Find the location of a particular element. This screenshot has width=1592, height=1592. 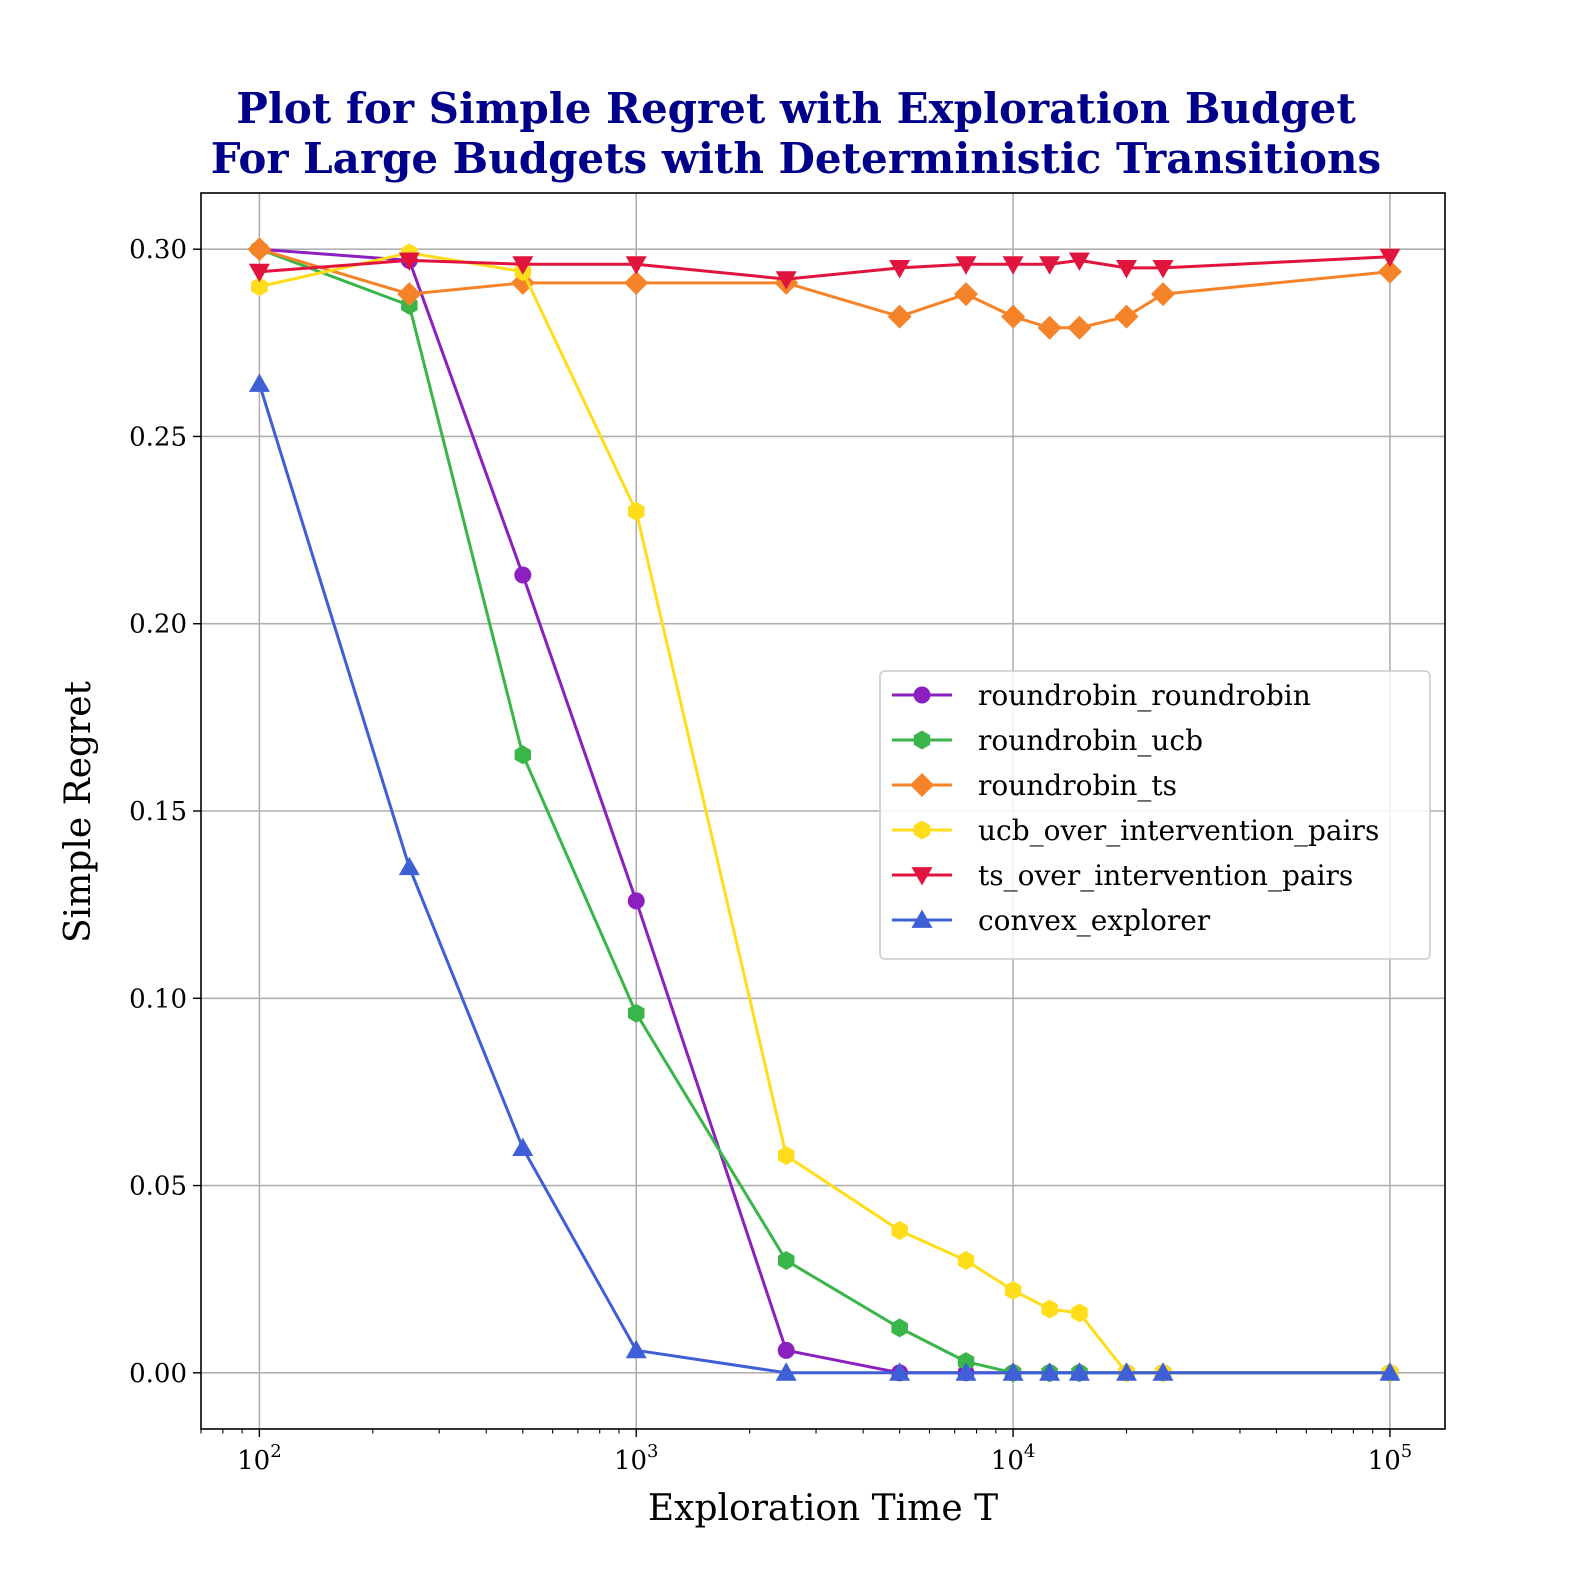

legend-label: roundrobin_ts is located at coordinates (1077, 785).